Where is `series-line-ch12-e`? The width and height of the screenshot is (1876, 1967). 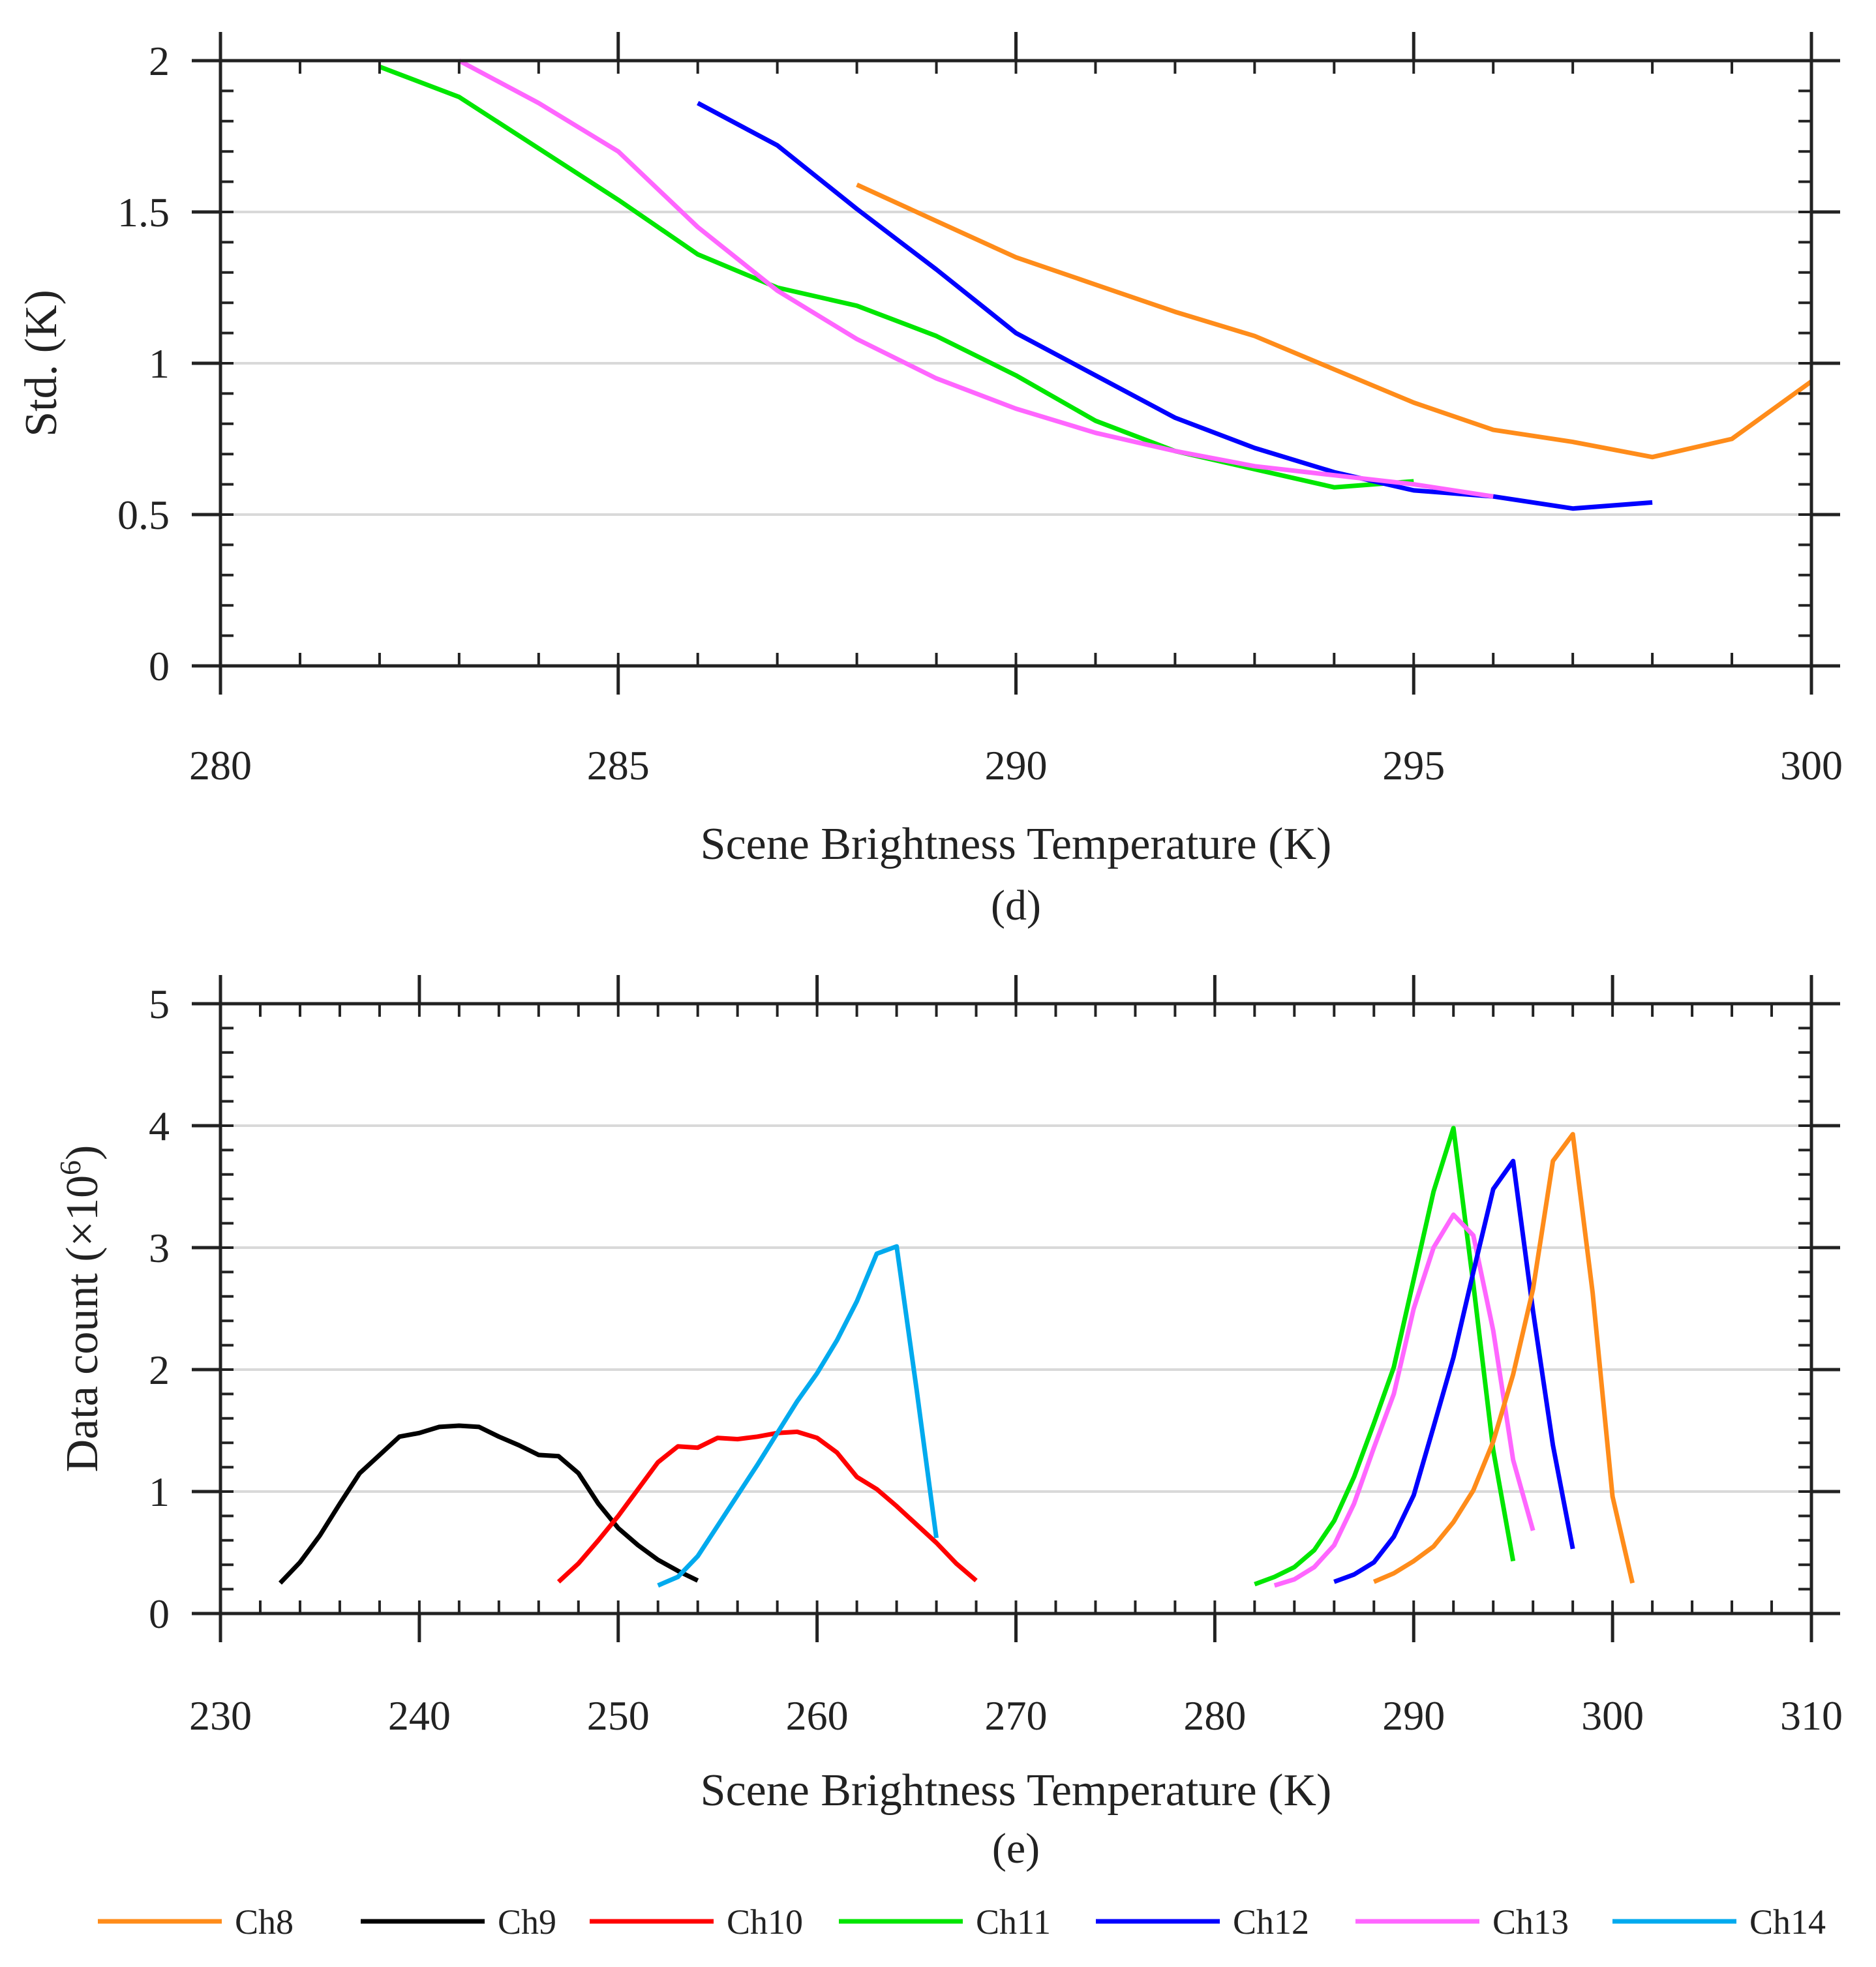
series-line-ch12-e is located at coordinates (1454, 1371).